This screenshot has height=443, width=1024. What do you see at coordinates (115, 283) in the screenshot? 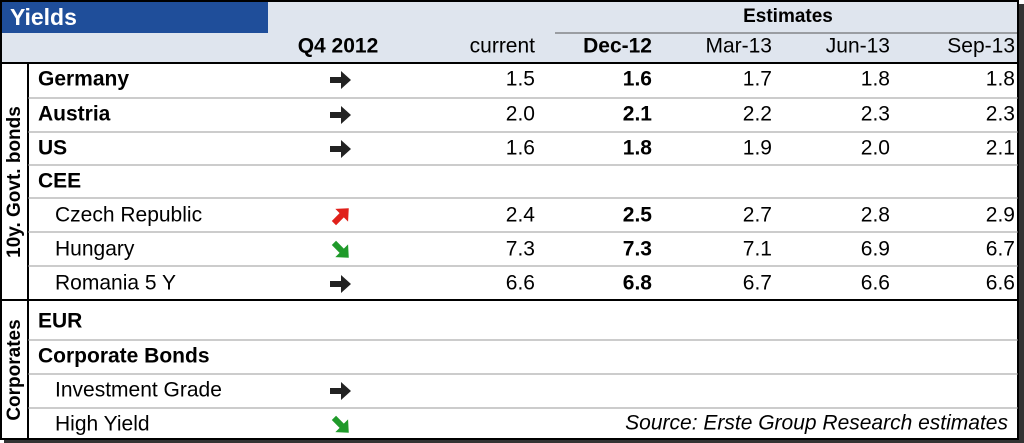
I see `row-label: Romania 5 Y` at bounding box center [115, 283].